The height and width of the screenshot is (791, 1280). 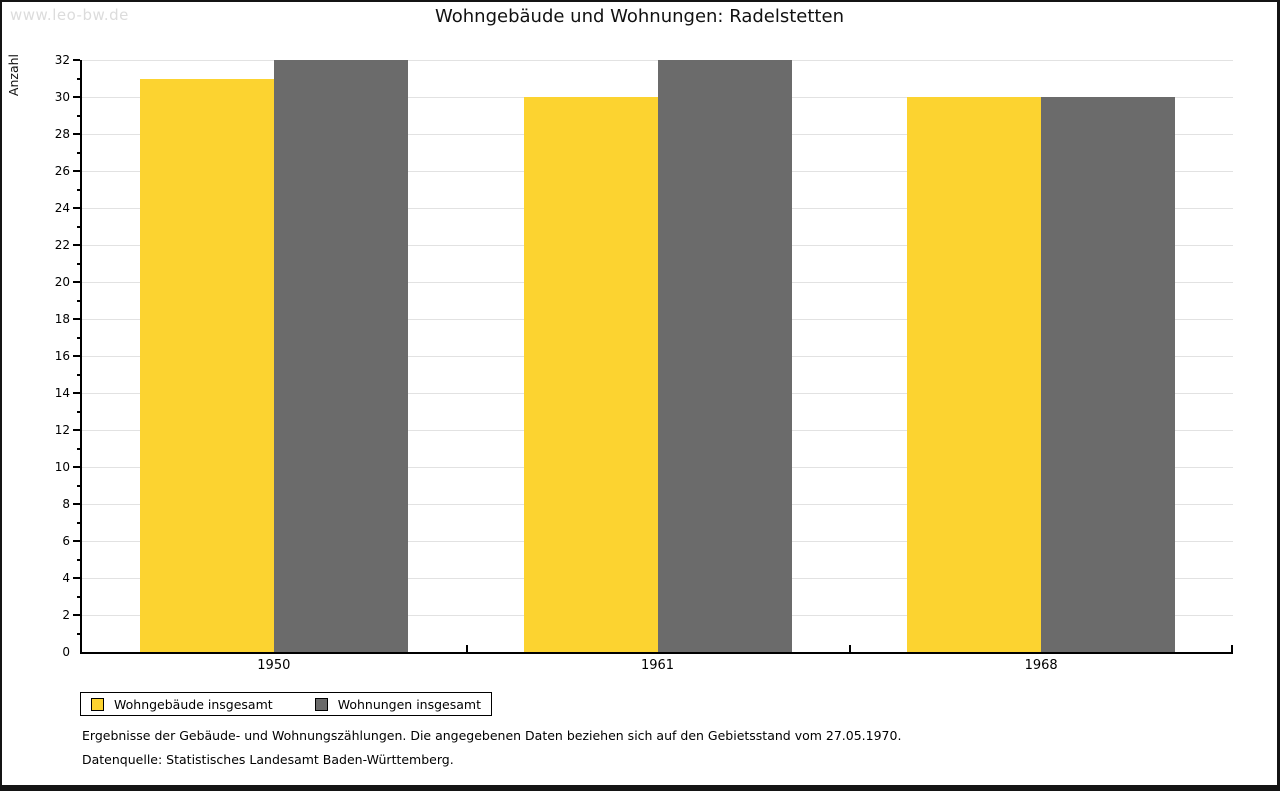 What do you see at coordinates (69, 15) in the screenshot?
I see `watermark-text: www.leo-bw.de` at bounding box center [69, 15].